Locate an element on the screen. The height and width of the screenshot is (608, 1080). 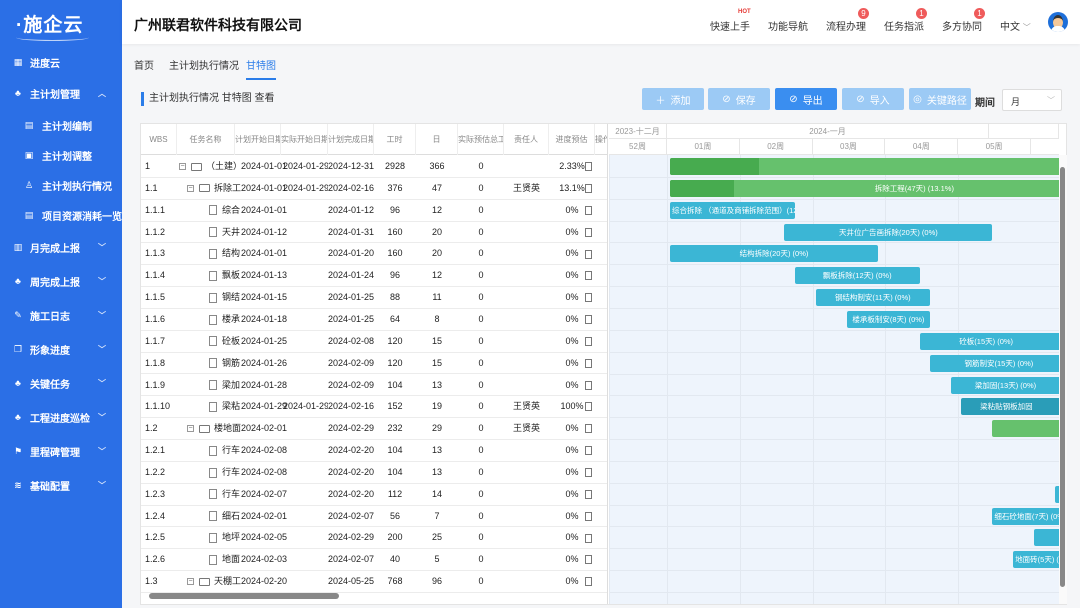
column-header: 日 is located at coordinates (437, 139).